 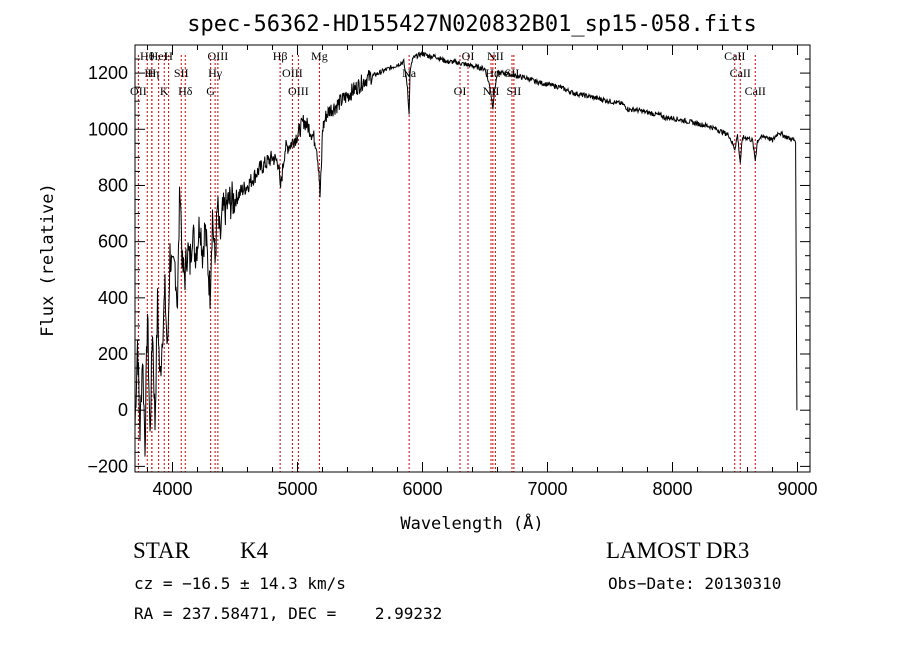 I want to click on x-tick-label: 9000, so click(x=797, y=489).